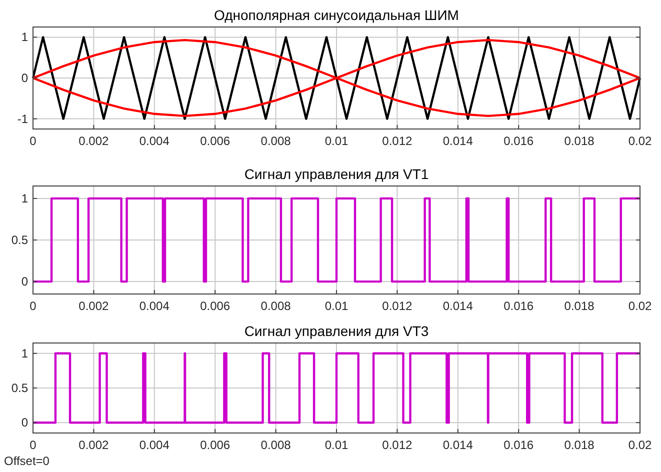 The height and width of the screenshot is (472, 661). What do you see at coordinates (27, 461) in the screenshot?
I see `text: Offset=0` at bounding box center [27, 461].